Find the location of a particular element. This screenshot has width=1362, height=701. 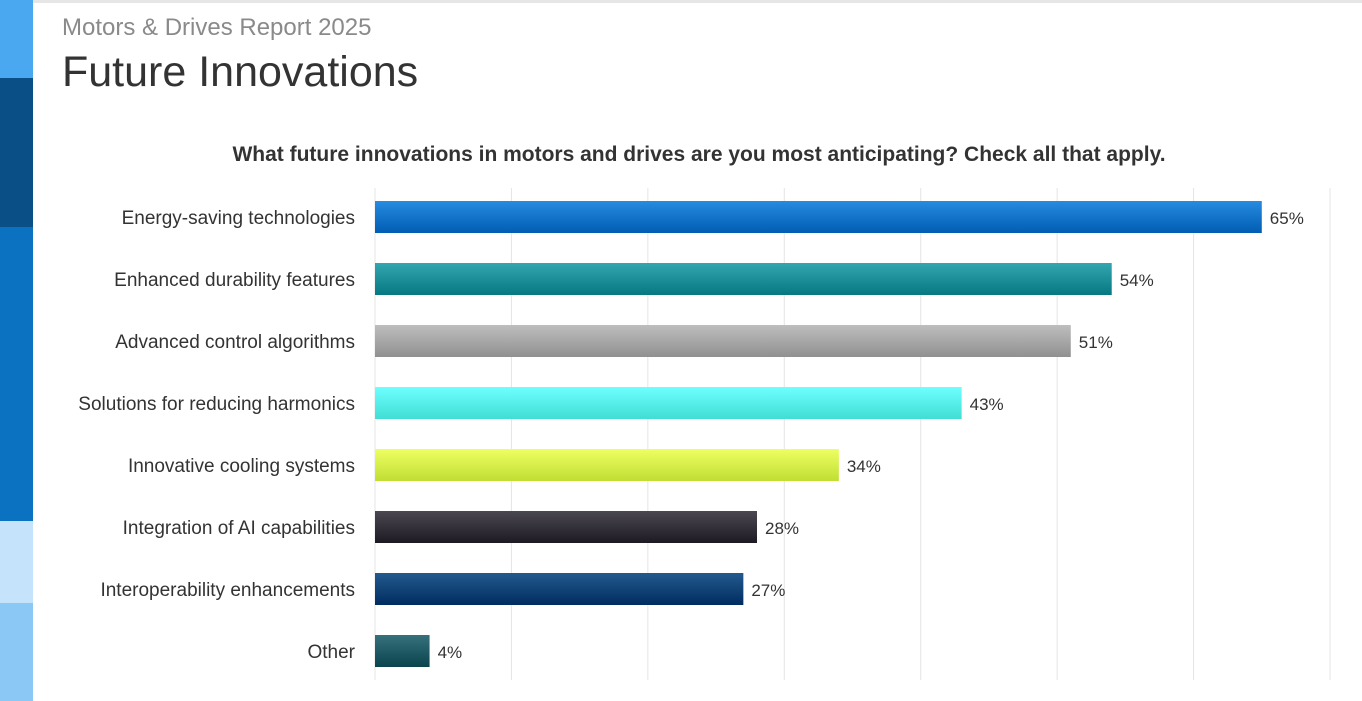

page-title: Future Innovations is located at coordinates (240, 72).